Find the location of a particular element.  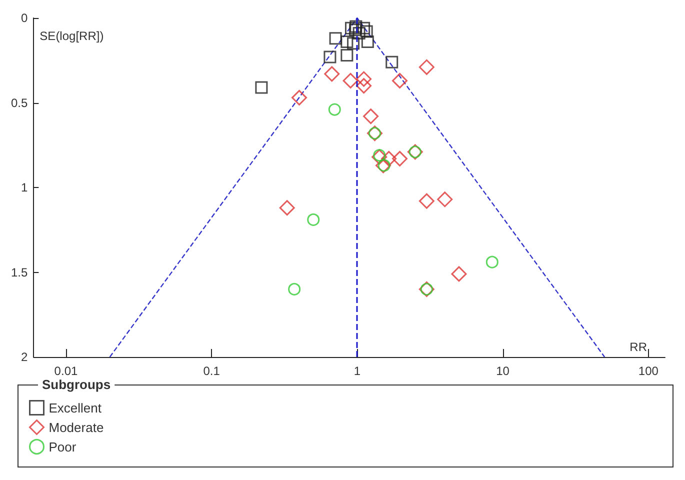

x-tick-label: 0.01 is located at coordinates (66, 371).